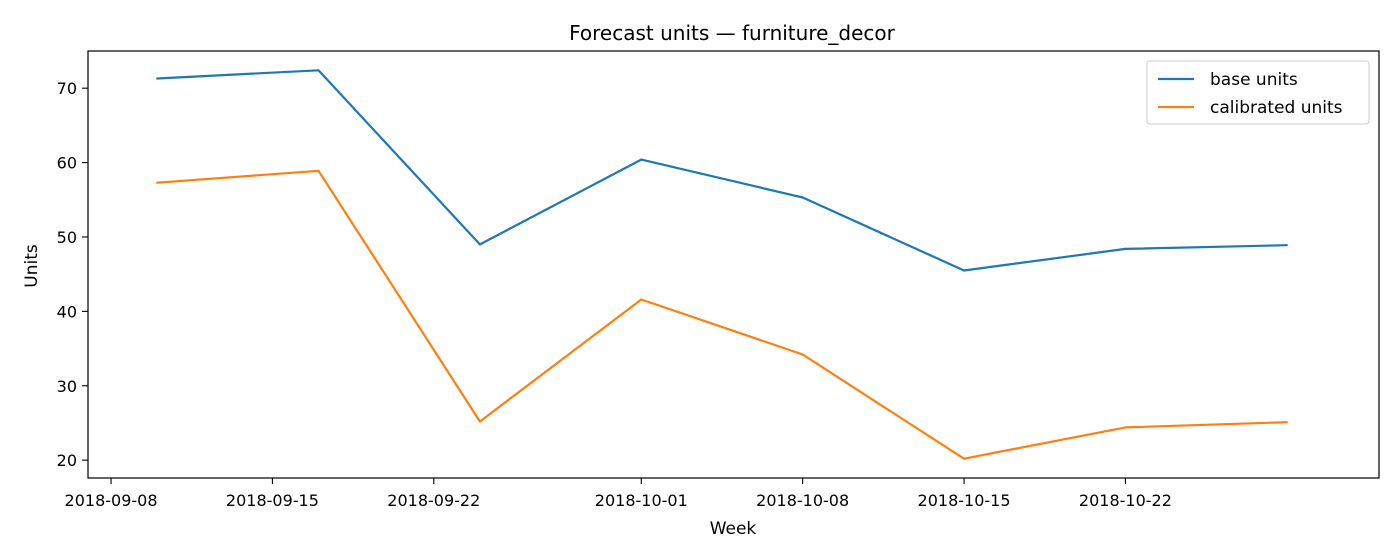 The image size is (1400, 560). I want to click on y-axis-label: Units, so click(32, 266).